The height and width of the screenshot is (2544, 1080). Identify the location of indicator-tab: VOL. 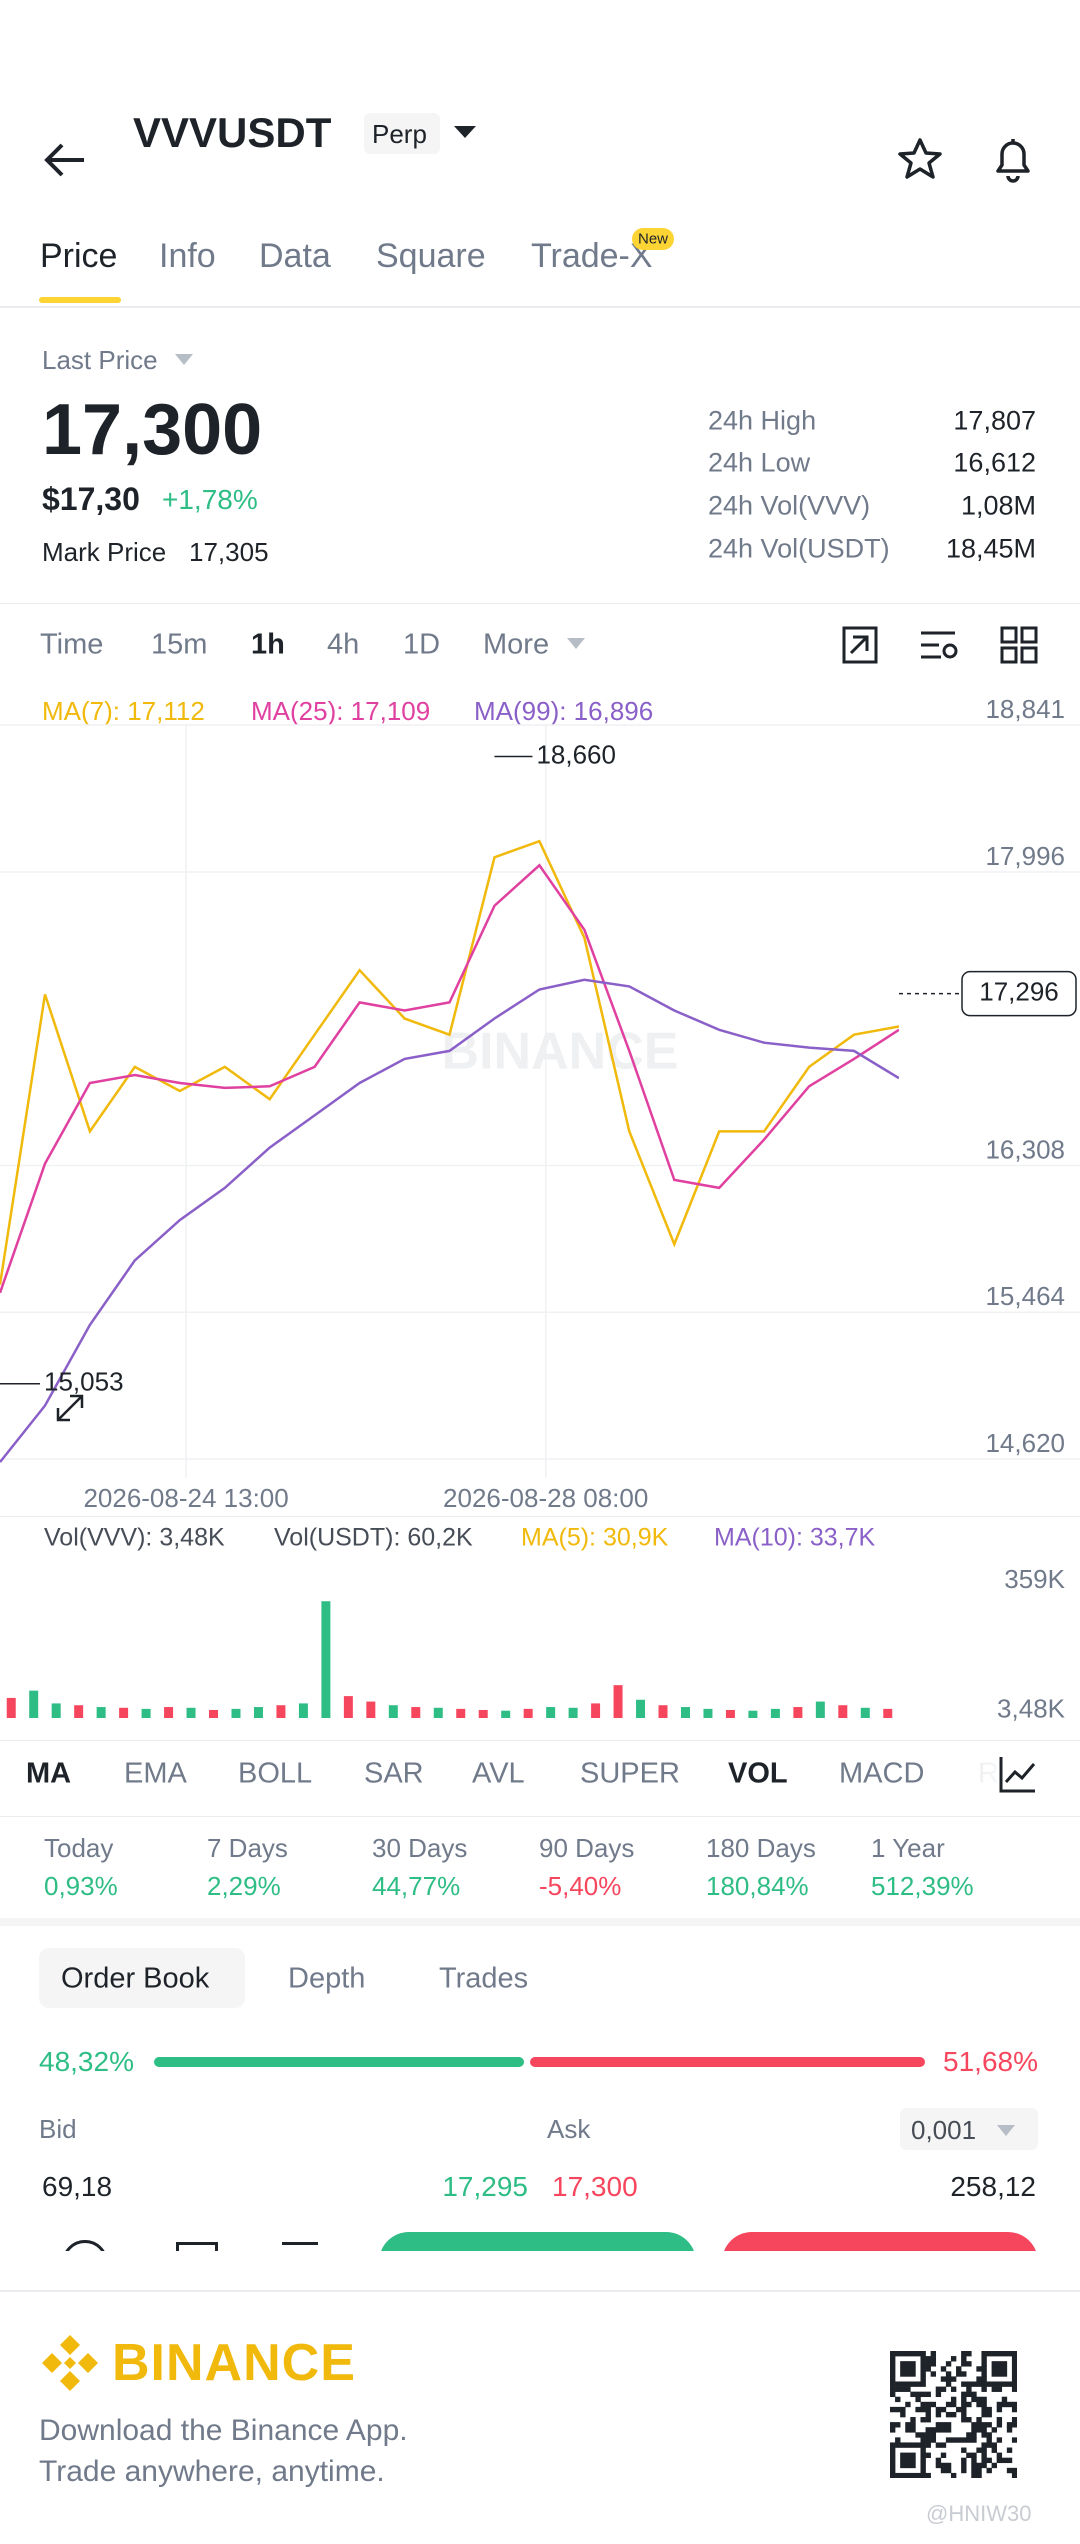
(758, 1773).